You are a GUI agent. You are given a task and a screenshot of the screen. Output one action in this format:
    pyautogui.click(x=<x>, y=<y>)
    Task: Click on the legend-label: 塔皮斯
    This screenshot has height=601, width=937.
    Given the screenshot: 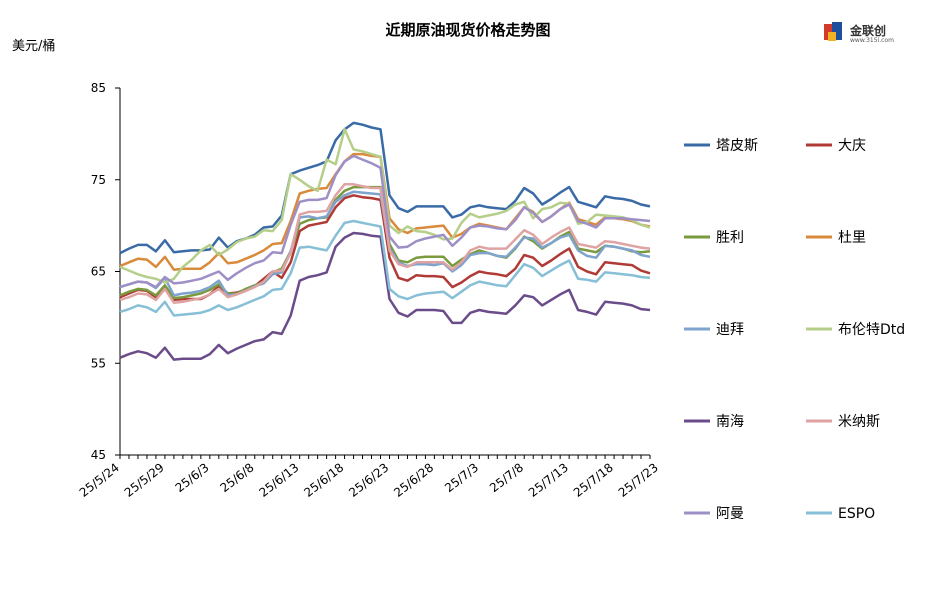 What is the action you would take?
    pyautogui.click(x=737, y=146)
    